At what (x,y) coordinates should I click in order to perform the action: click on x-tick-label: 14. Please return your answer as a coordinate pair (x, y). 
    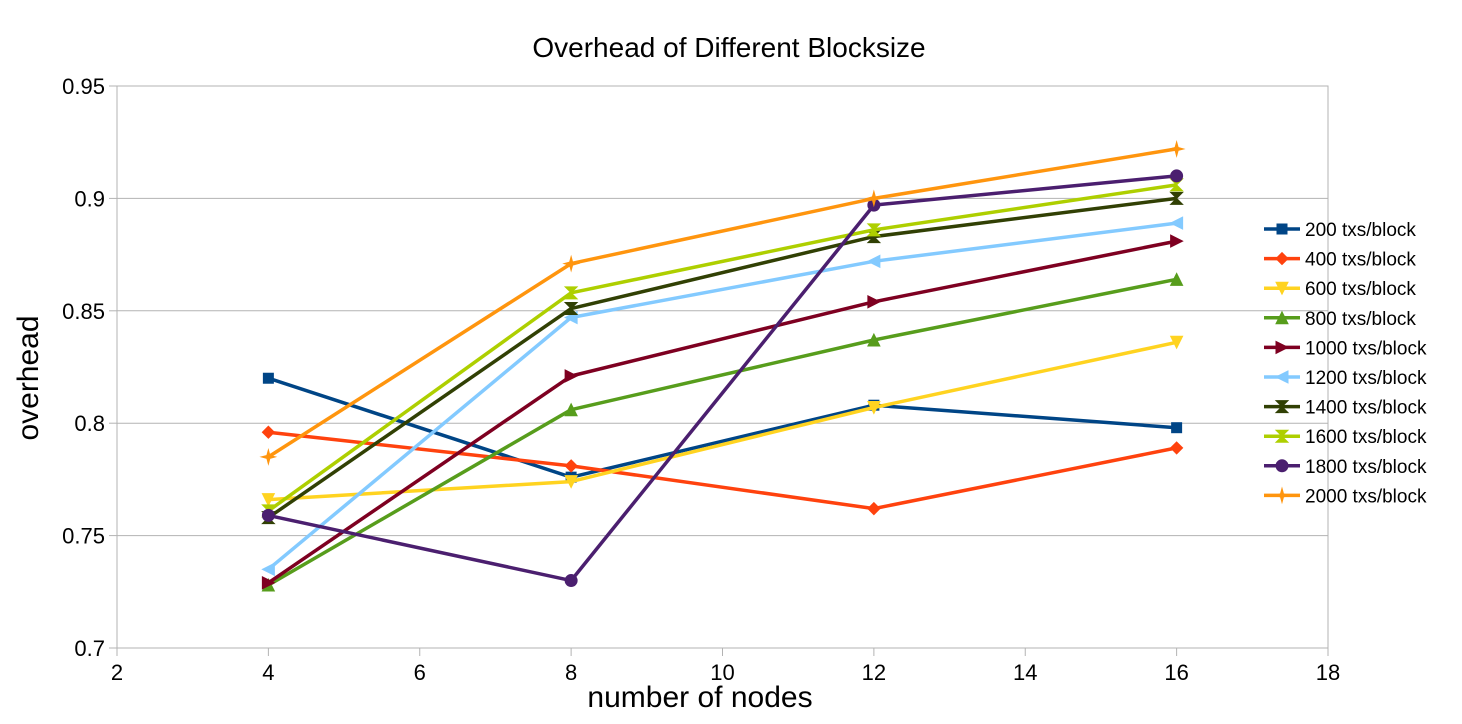
    Looking at the image, I should click on (1025, 672).